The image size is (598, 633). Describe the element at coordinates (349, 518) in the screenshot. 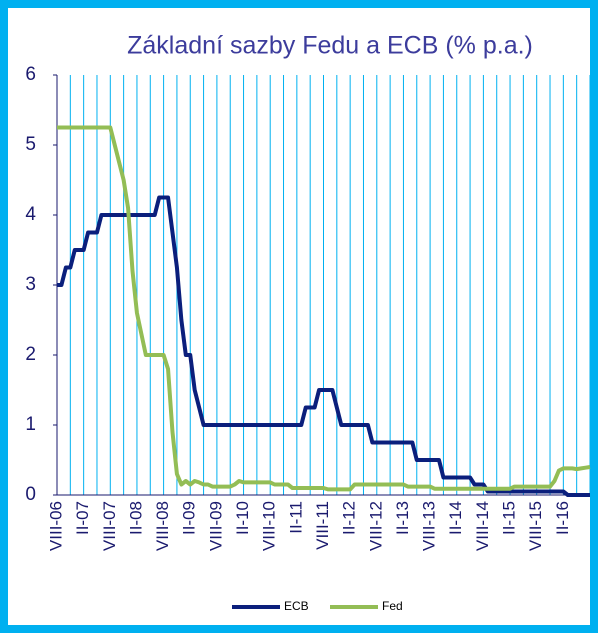

I see `x-tick-label: II-12` at that location.